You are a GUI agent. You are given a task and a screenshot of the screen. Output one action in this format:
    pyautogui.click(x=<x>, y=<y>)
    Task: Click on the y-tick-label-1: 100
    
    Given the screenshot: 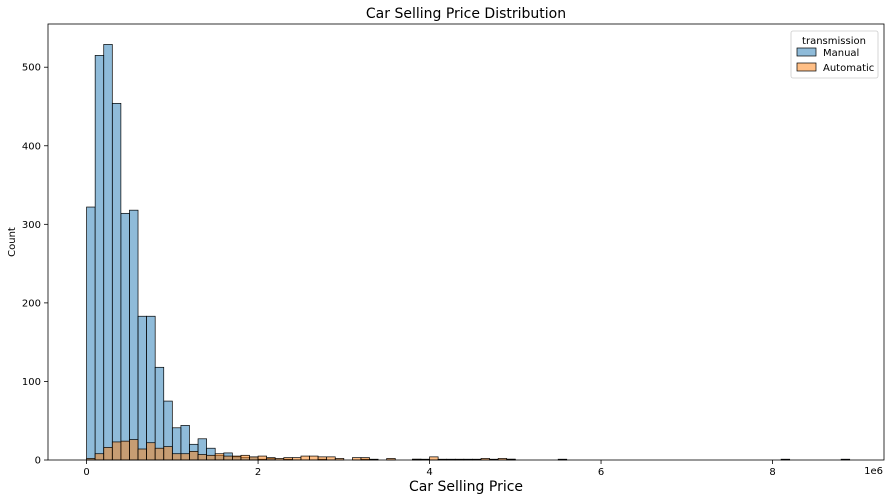 What is the action you would take?
    pyautogui.click(x=31, y=382)
    